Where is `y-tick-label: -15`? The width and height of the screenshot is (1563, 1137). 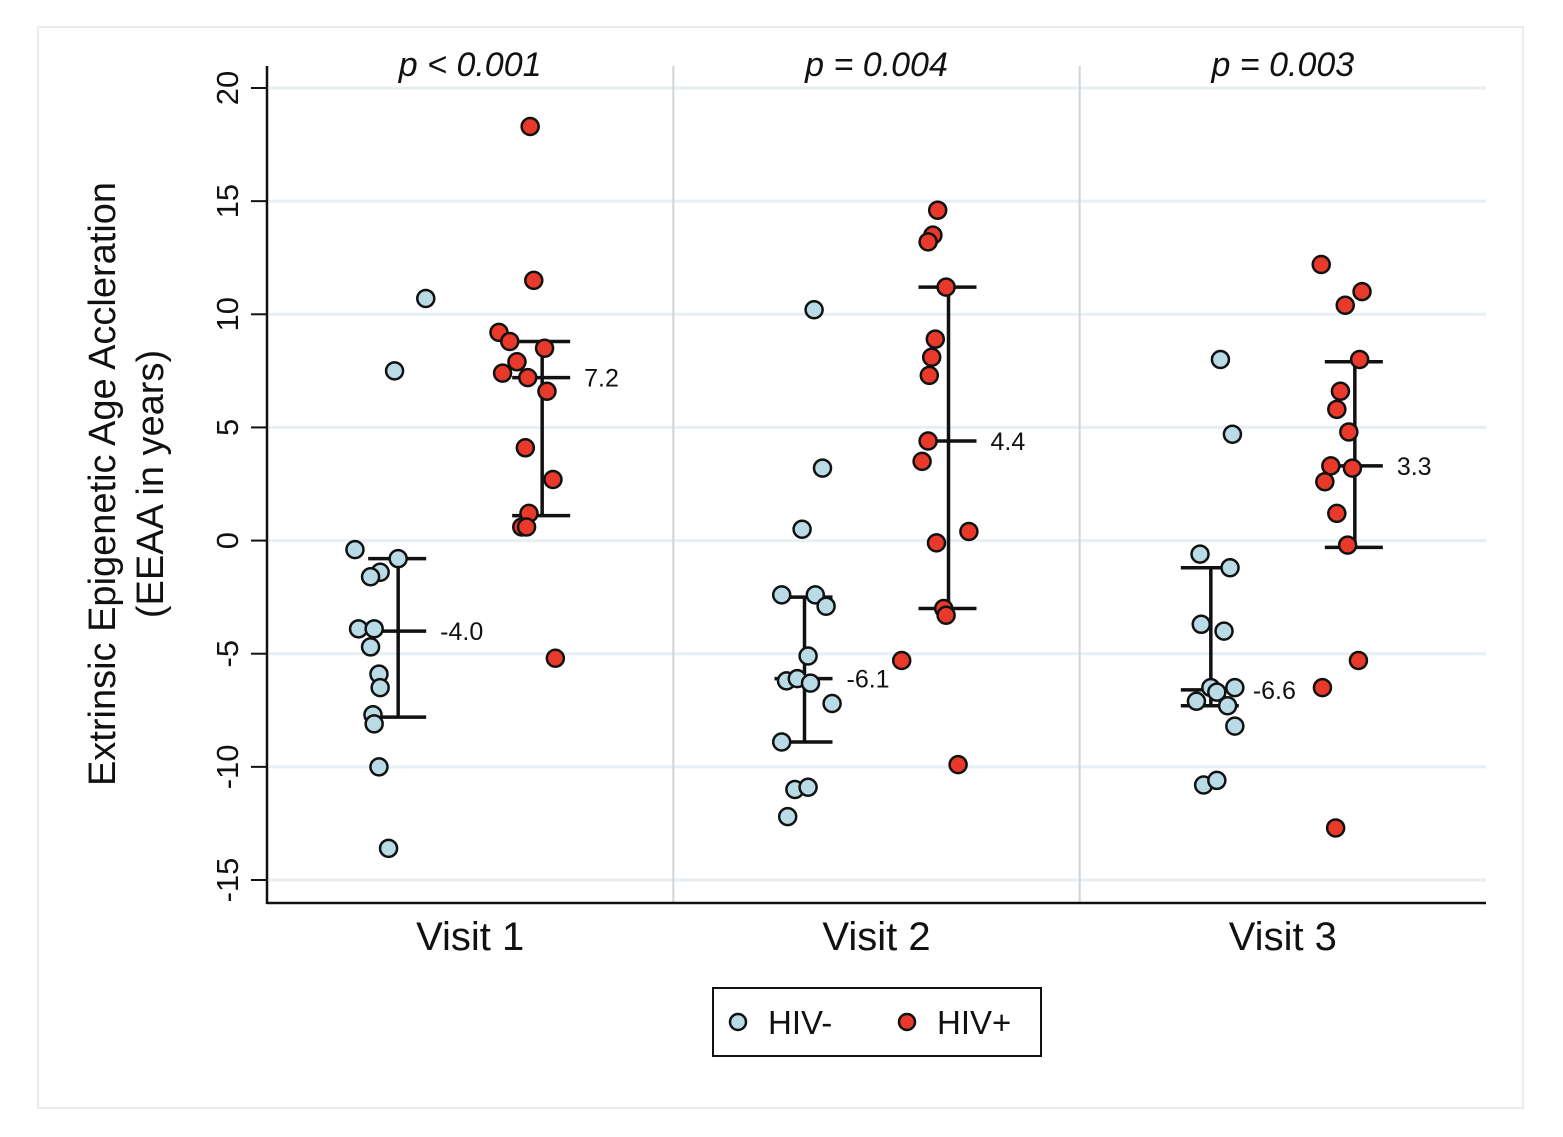
y-tick-label: -15 is located at coordinates (227, 880).